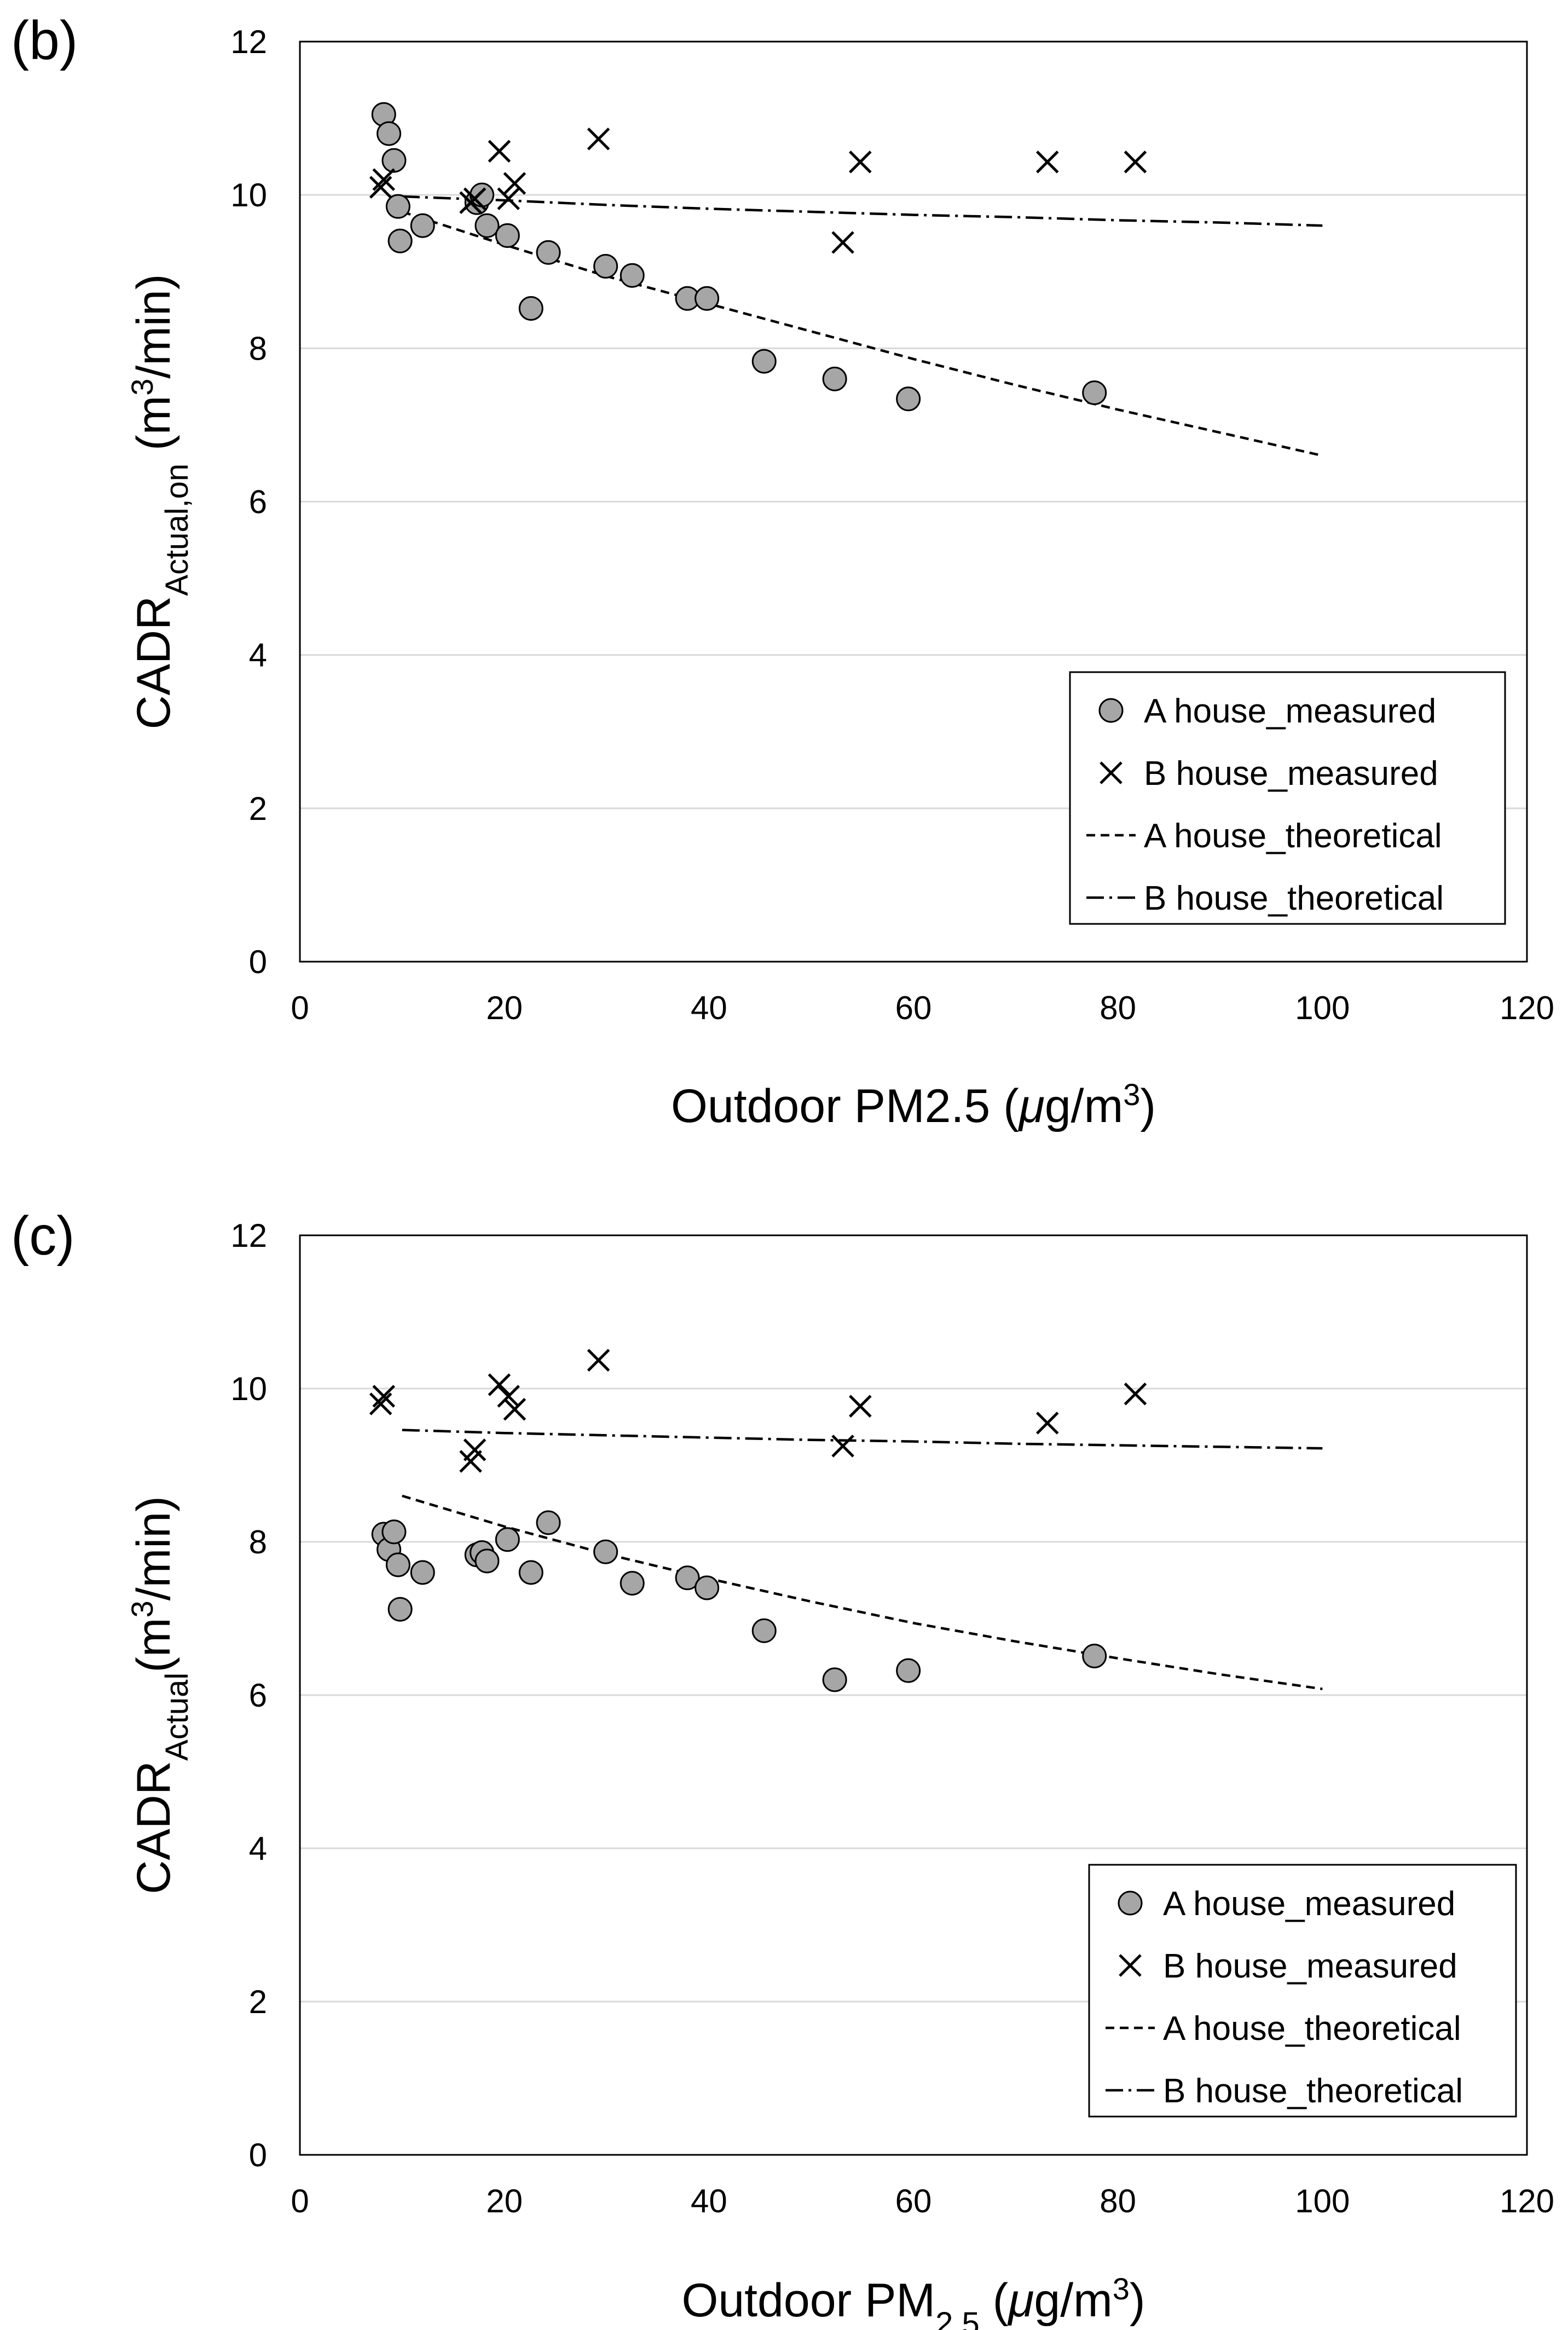 Image resolution: width=1568 pixels, height=2330 pixels. What do you see at coordinates (258, 1542) in the screenshot?
I see `y-tick-label: 8` at bounding box center [258, 1542].